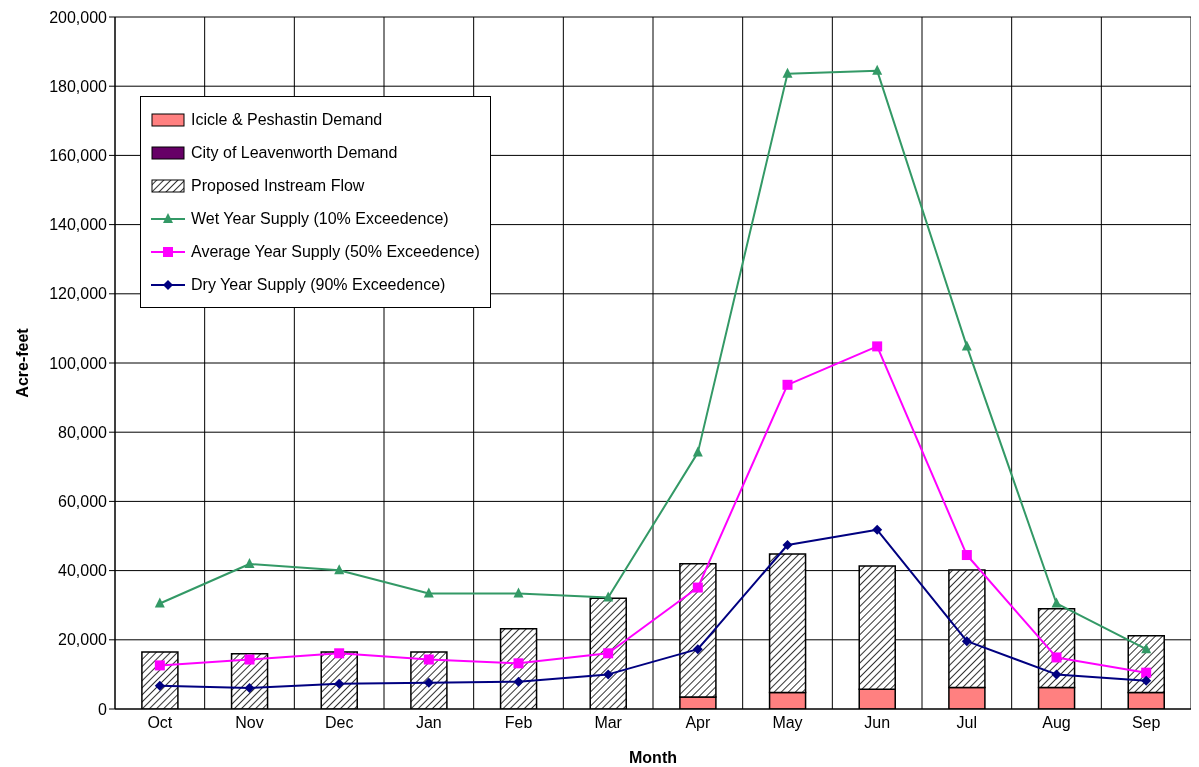  Describe the element at coordinates (78, 156) in the screenshot. I see `y-tick-label: 160,000` at that location.